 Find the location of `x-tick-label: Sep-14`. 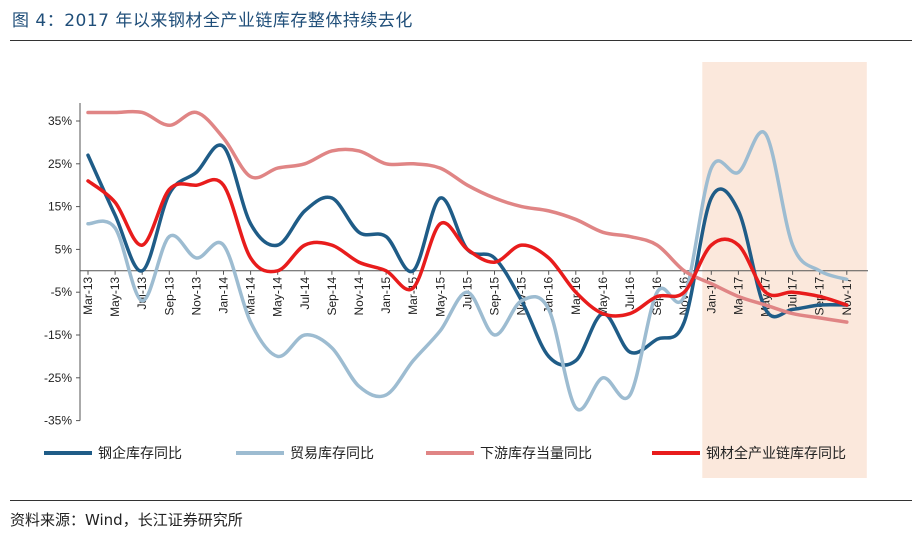

x-tick-label: Sep-14 is located at coordinates (332, 295).